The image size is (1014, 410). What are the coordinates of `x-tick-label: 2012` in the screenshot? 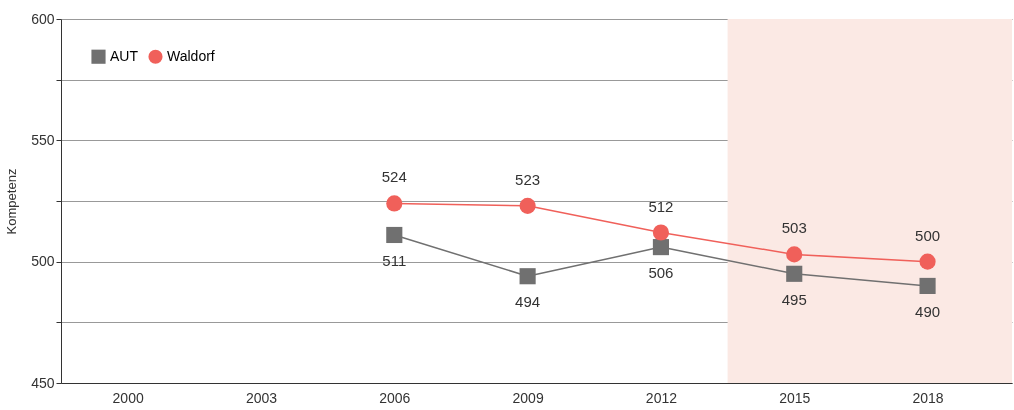 It's located at (661, 397).